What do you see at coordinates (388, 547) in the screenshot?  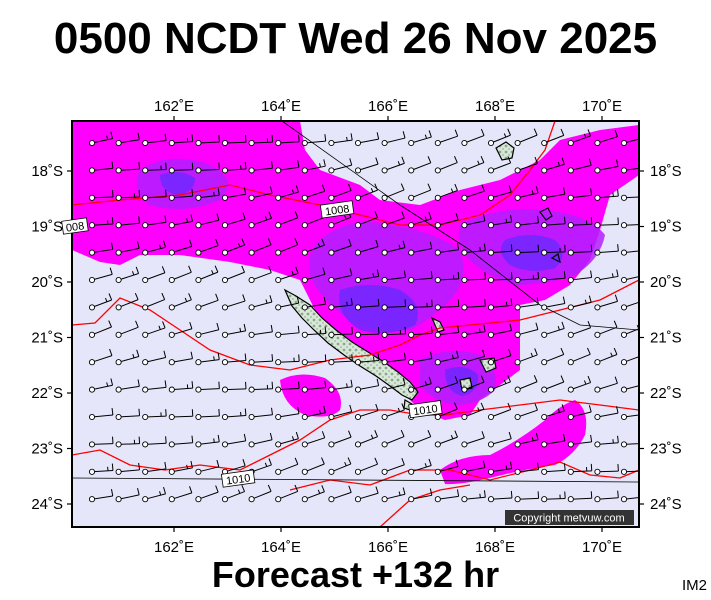 I see `lon-label-bottom: 166˚E` at bounding box center [388, 547].